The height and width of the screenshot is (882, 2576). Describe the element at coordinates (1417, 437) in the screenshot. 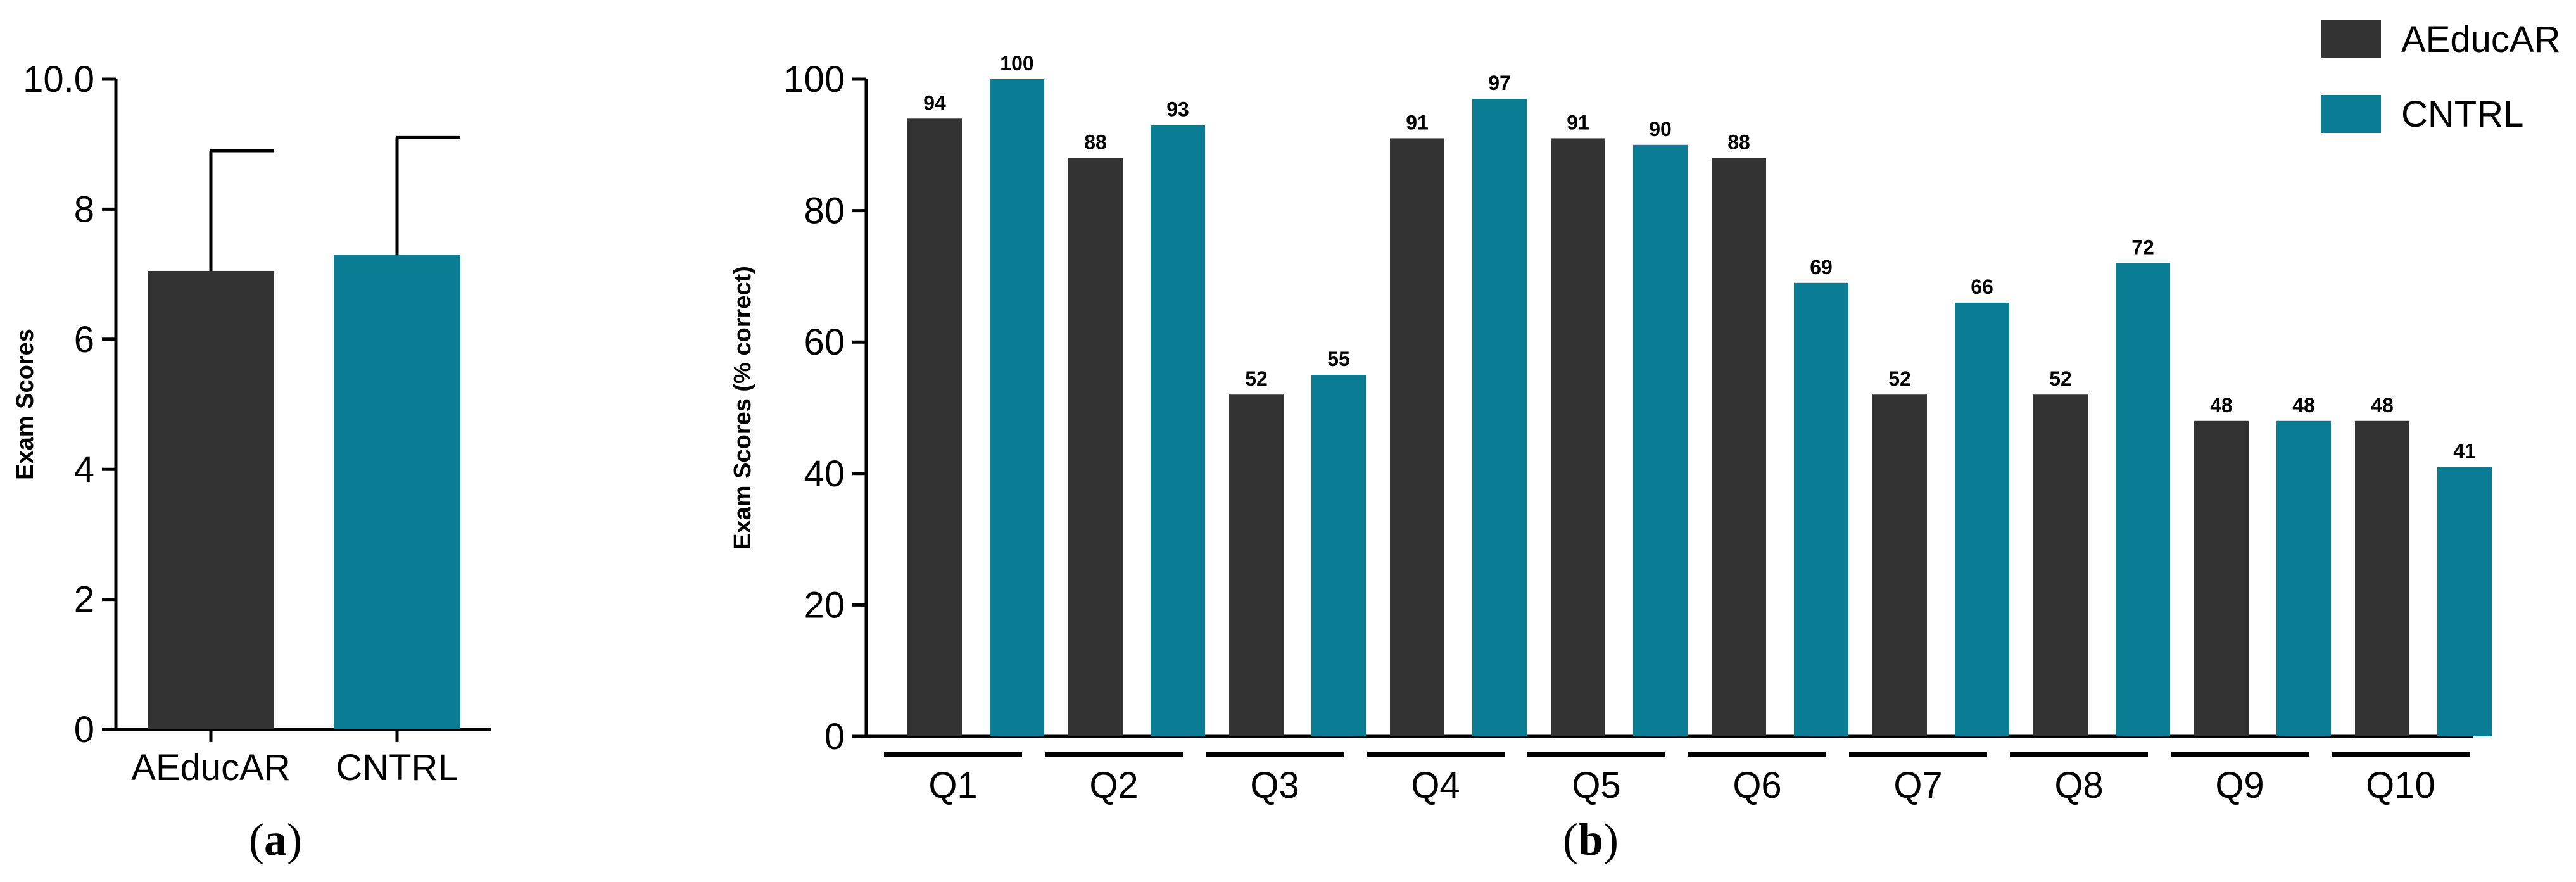

I see `bar-b-q4-aeducar` at that location.